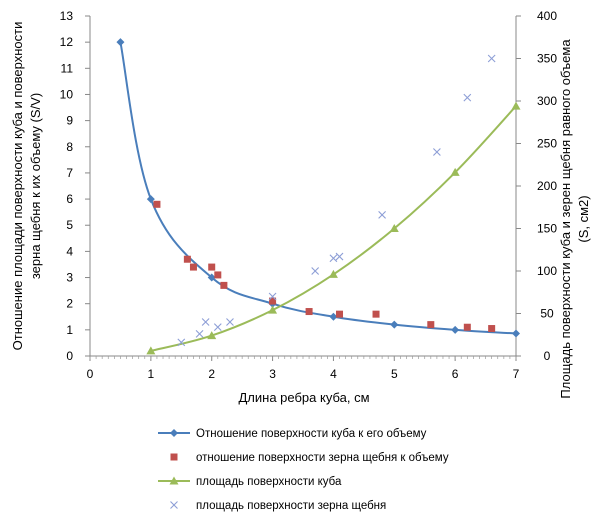 The image size is (614, 526). I want to click on legend-label: площадь поверхности куба, so click(269, 482).